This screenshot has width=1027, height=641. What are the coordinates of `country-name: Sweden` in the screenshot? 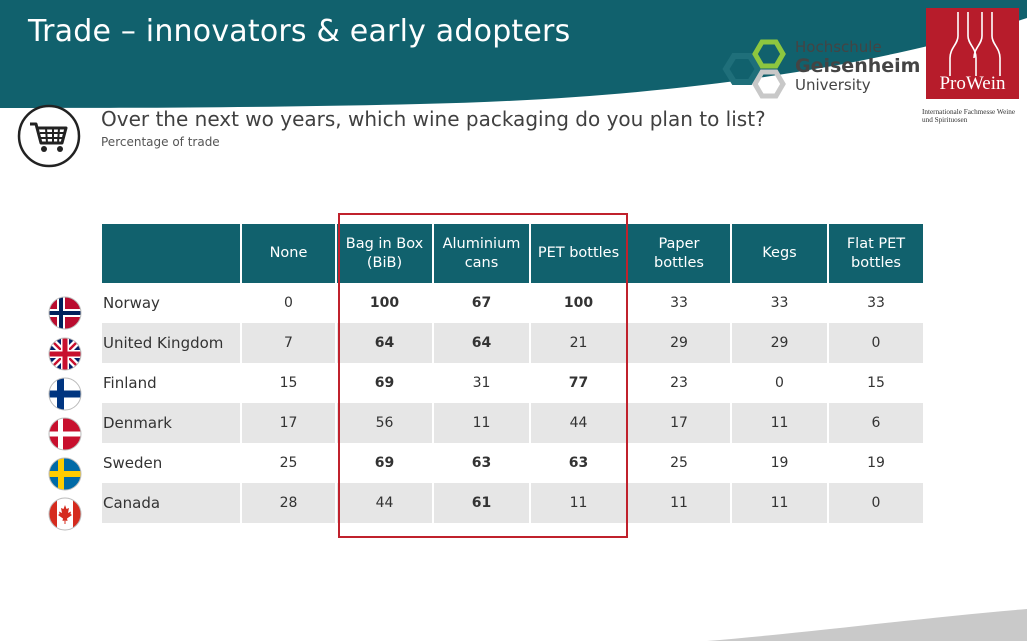 It's located at (133, 463).